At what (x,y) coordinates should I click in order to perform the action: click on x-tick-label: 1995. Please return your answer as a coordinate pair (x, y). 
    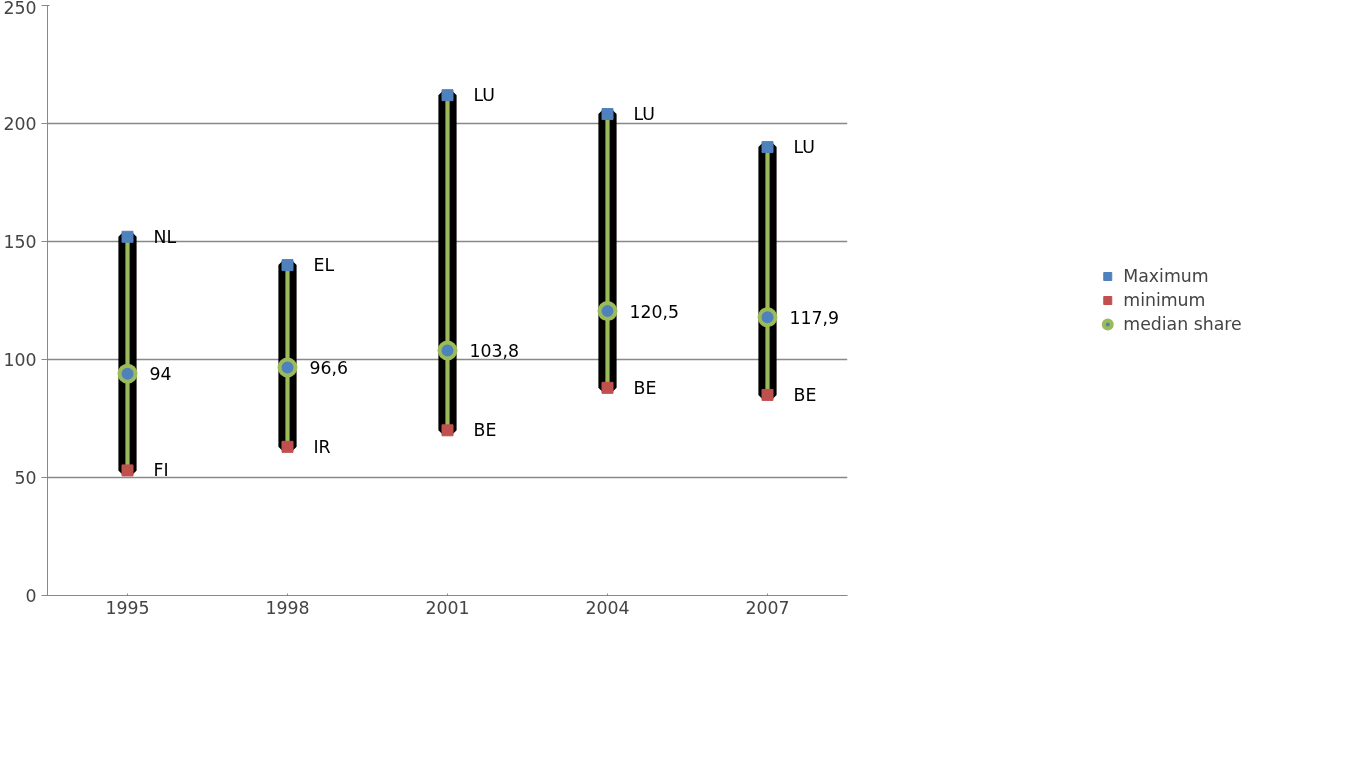
    Looking at the image, I should click on (127, 607).